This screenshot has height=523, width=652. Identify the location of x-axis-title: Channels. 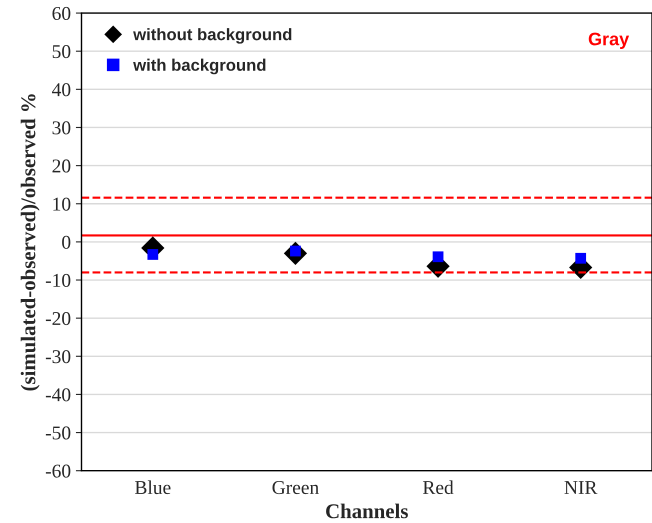
(367, 511).